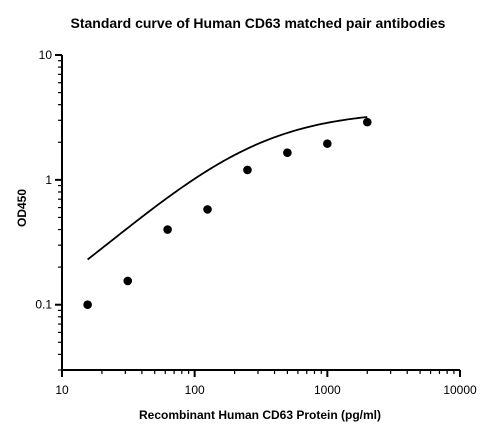 This screenshot has width=503, height=437. What do you see at coordinates (62, 390) in the screenshot?
I see `x-tick-label: 10` at bounding box center [62, 390].